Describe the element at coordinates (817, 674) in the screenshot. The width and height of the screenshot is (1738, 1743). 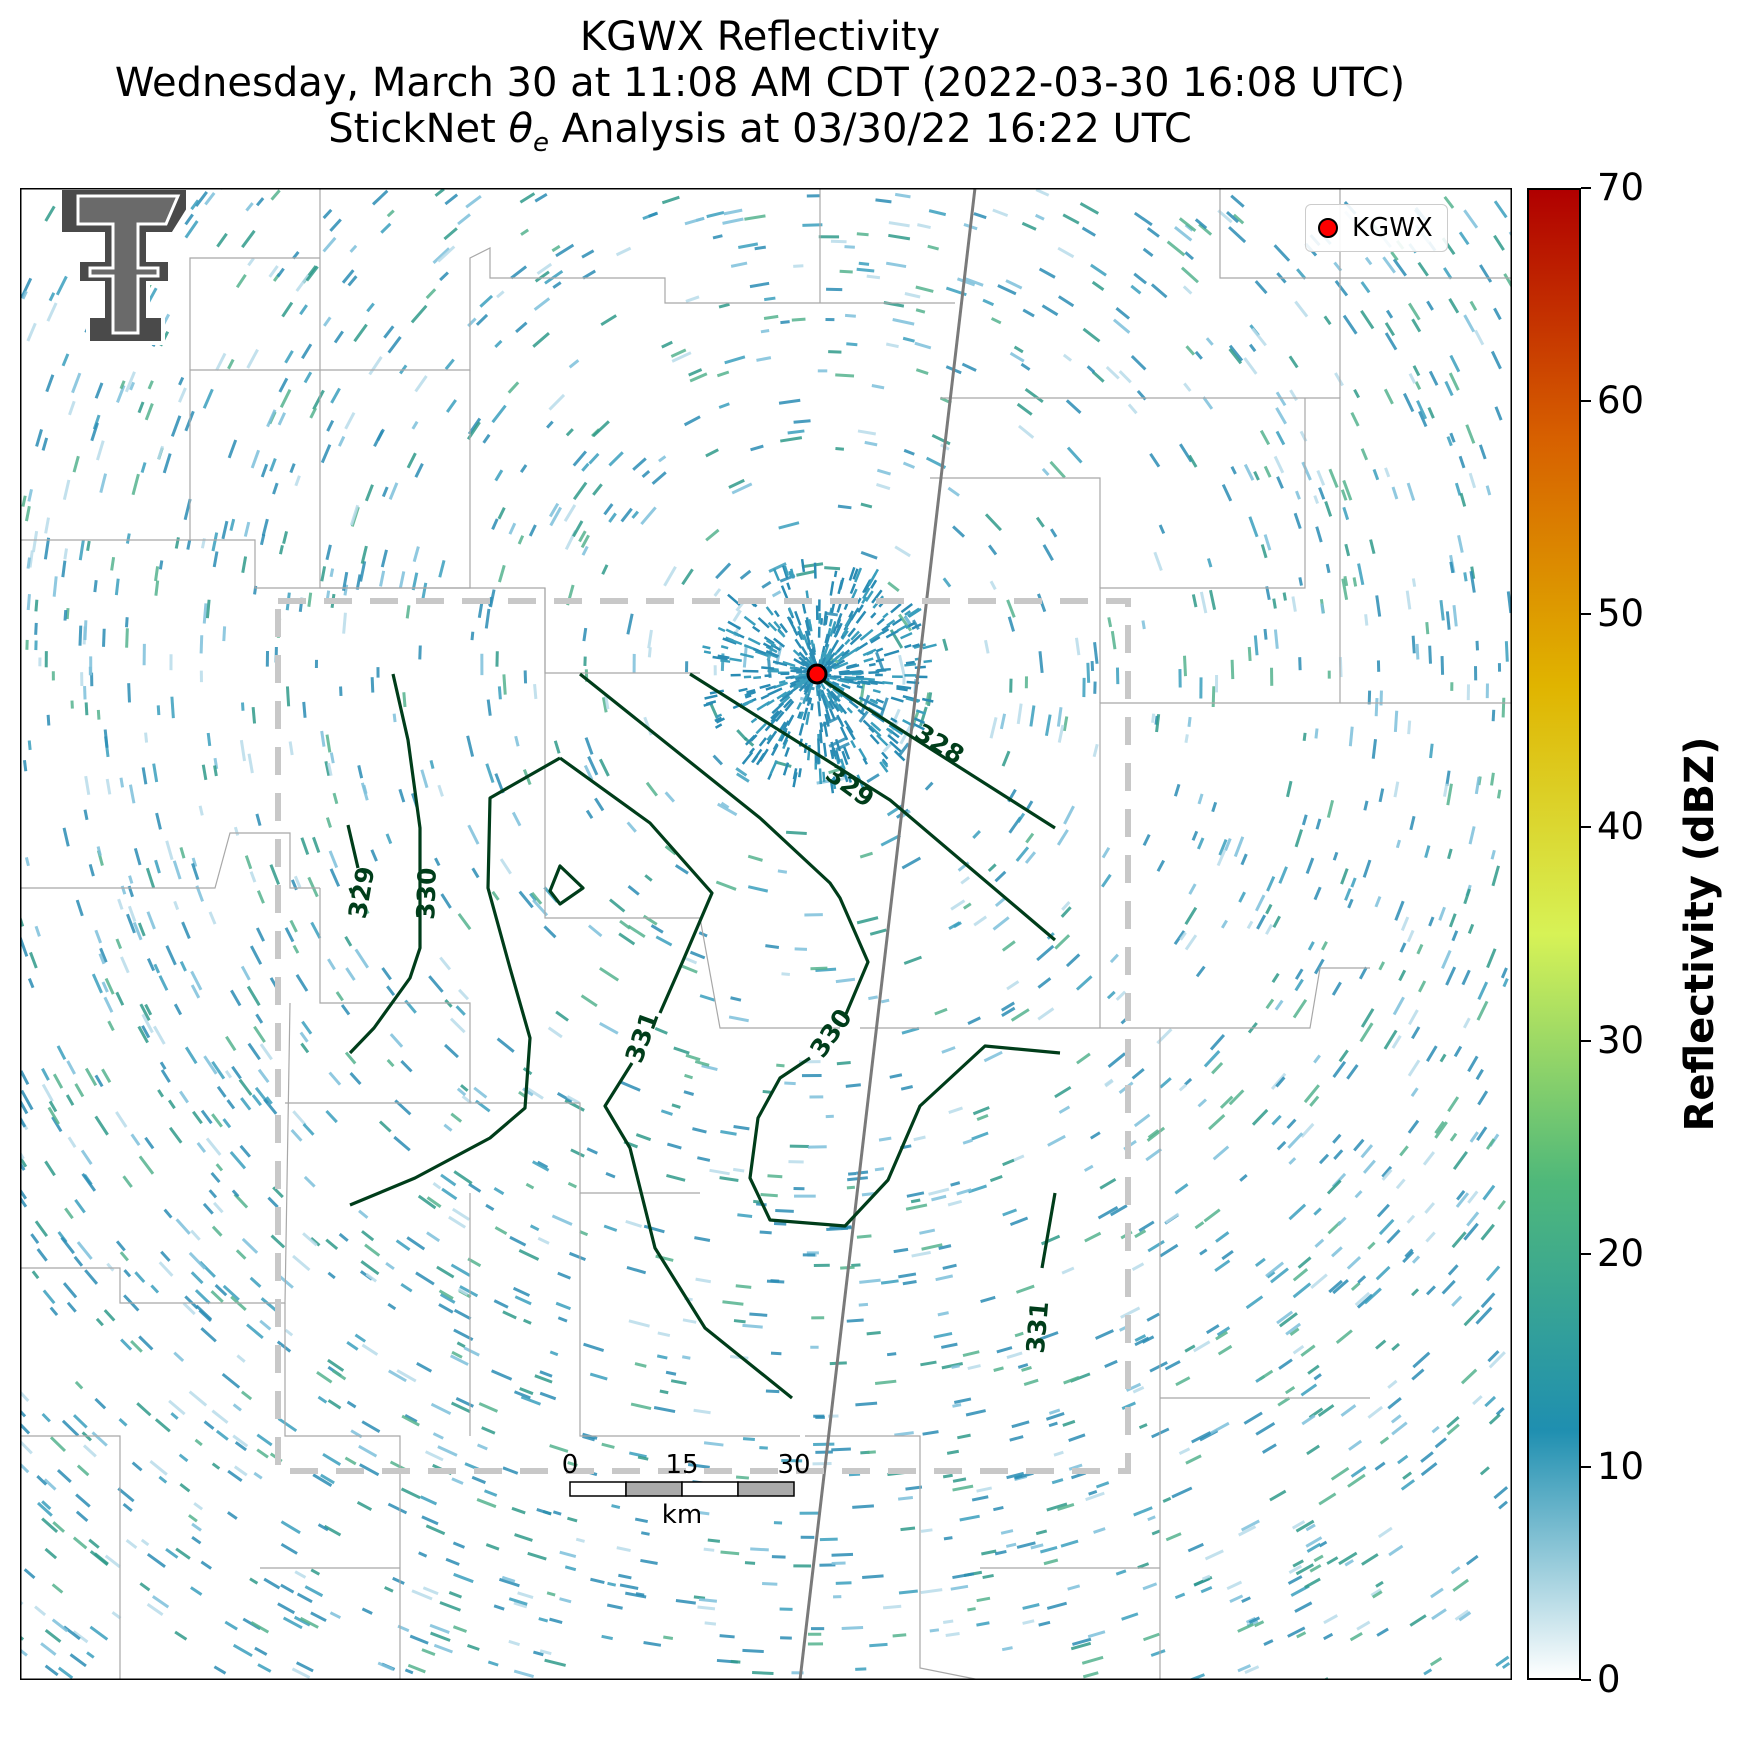
I see `kgwx-radar-marker` at that location.